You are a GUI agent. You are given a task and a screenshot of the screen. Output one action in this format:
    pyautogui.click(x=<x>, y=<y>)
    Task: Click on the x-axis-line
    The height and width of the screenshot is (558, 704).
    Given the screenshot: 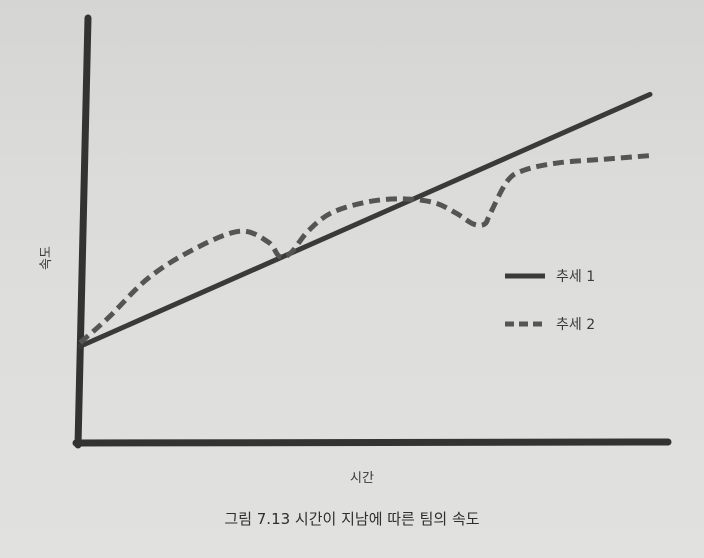 What is the action you would take?
    pyautogui.click(x=372, y=442)
    